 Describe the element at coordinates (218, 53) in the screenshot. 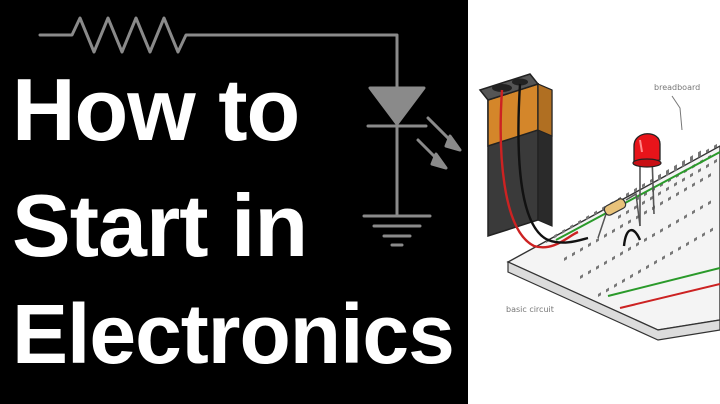

I see `resistor-symbol-icon` at that location.